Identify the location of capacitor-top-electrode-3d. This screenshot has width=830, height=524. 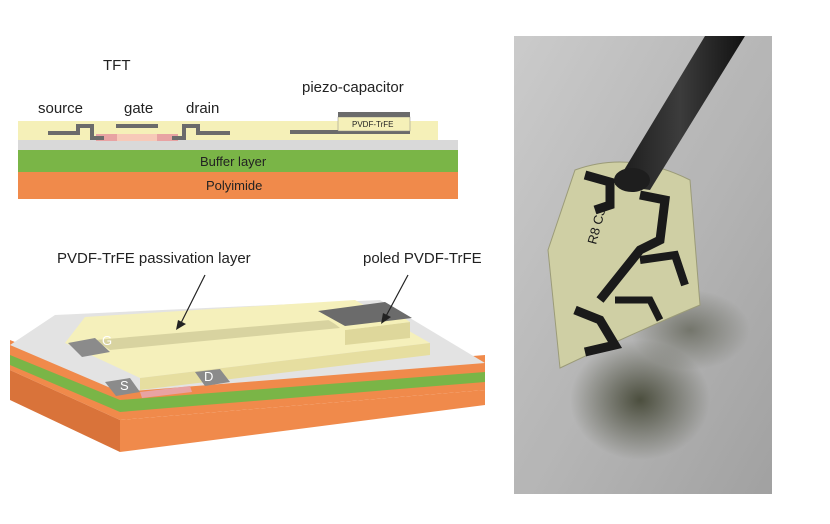
(365, 314).